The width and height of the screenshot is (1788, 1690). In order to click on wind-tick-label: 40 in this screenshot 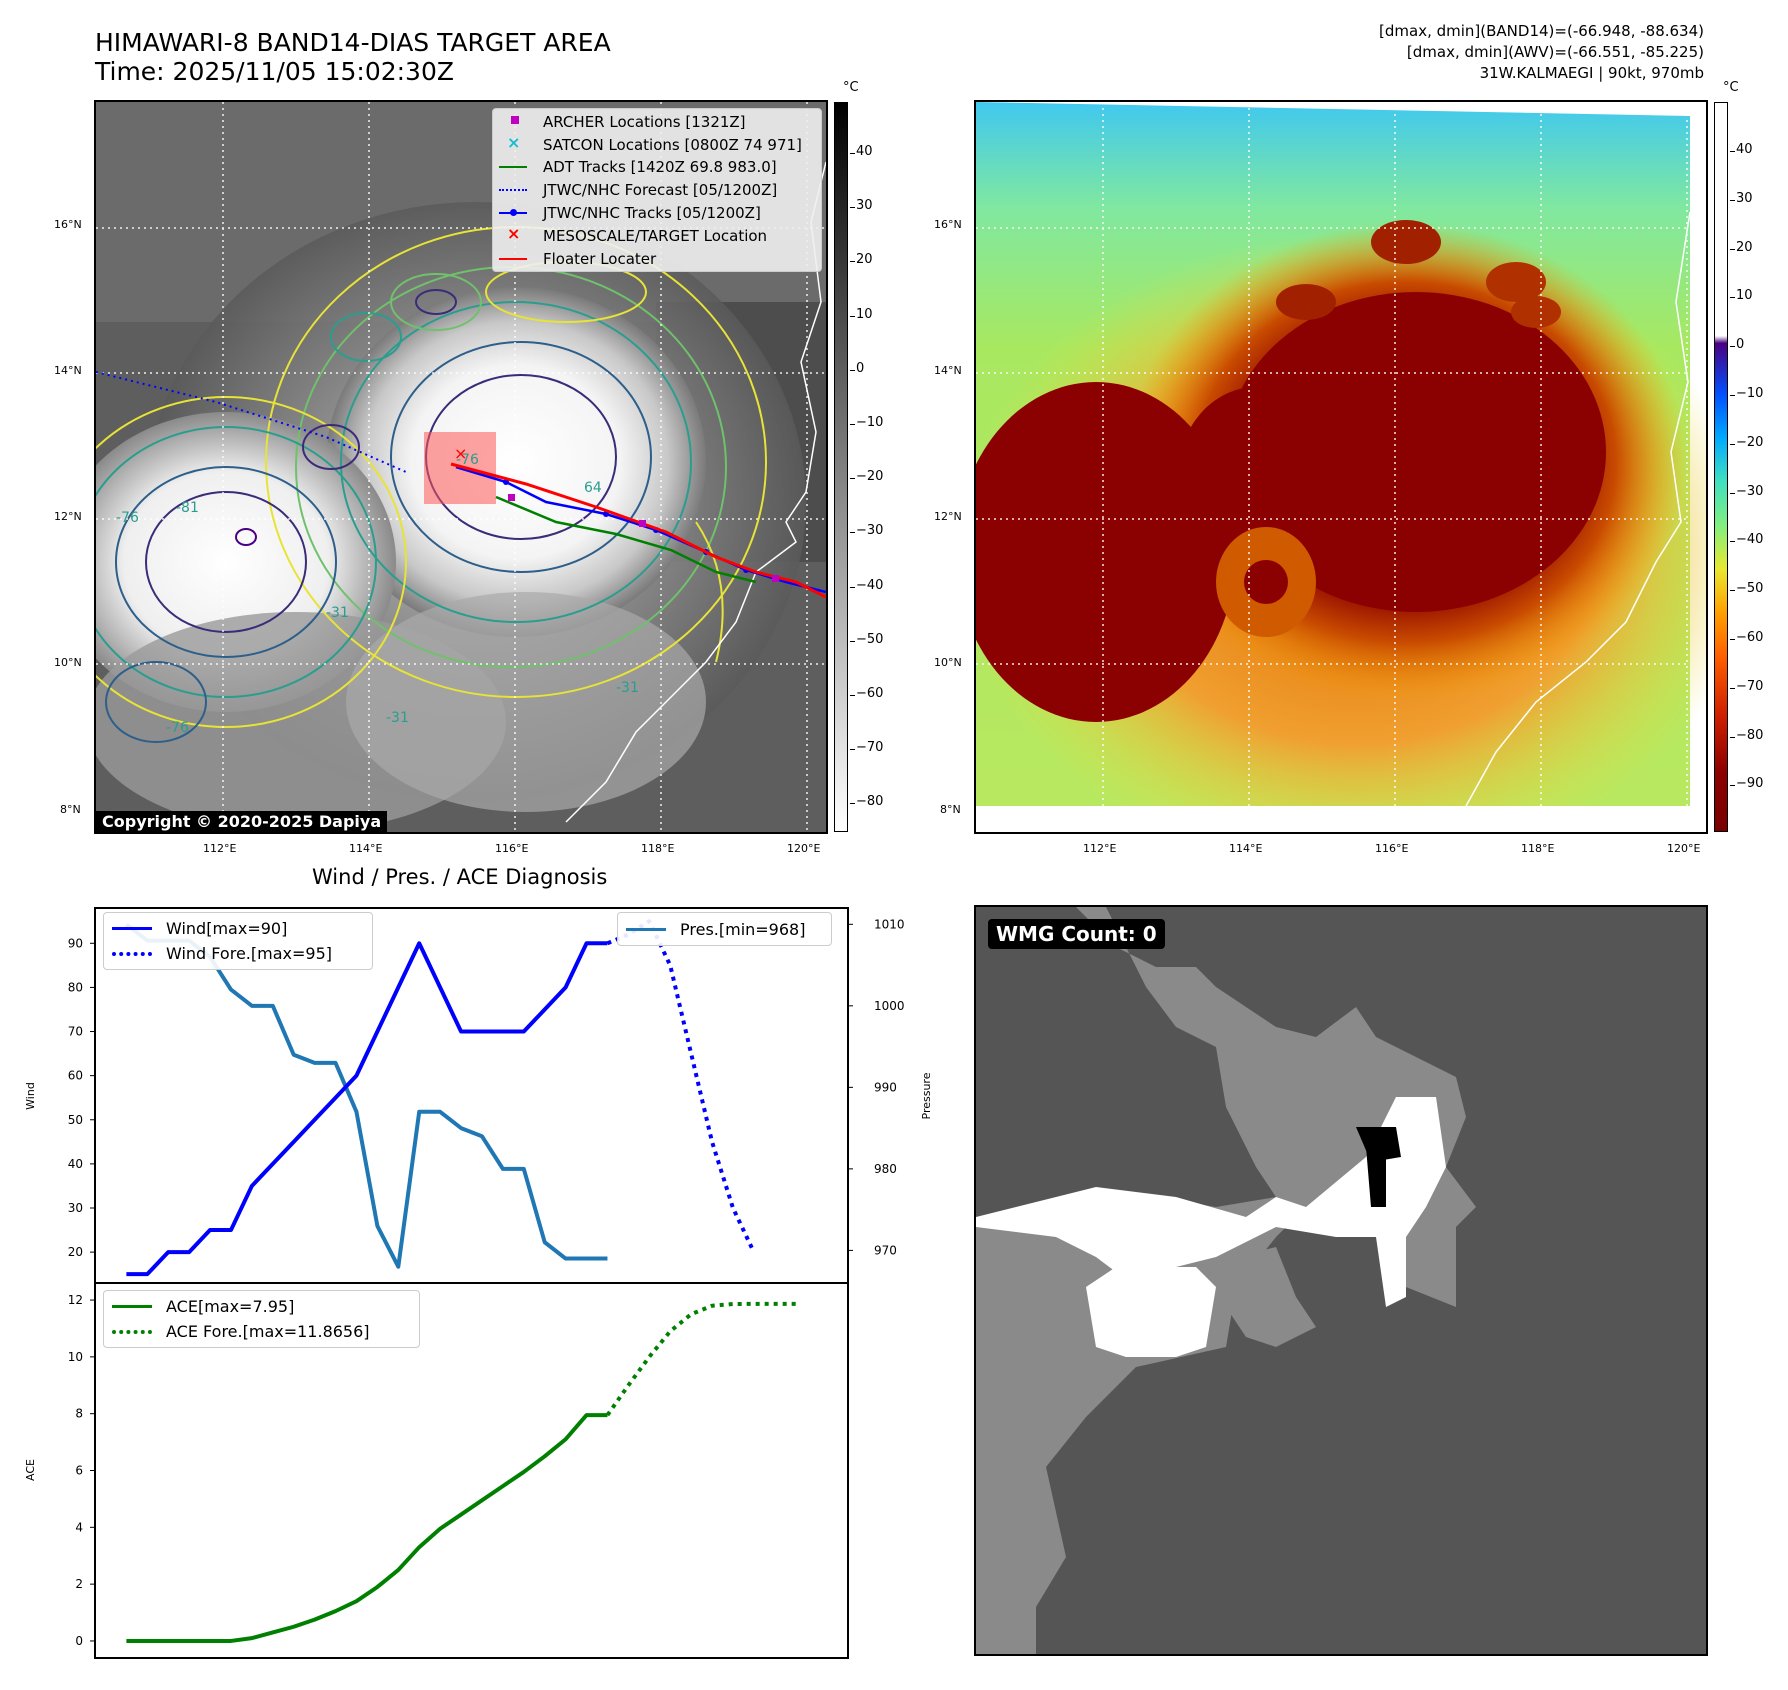, I will do `click(75, 1164)`.